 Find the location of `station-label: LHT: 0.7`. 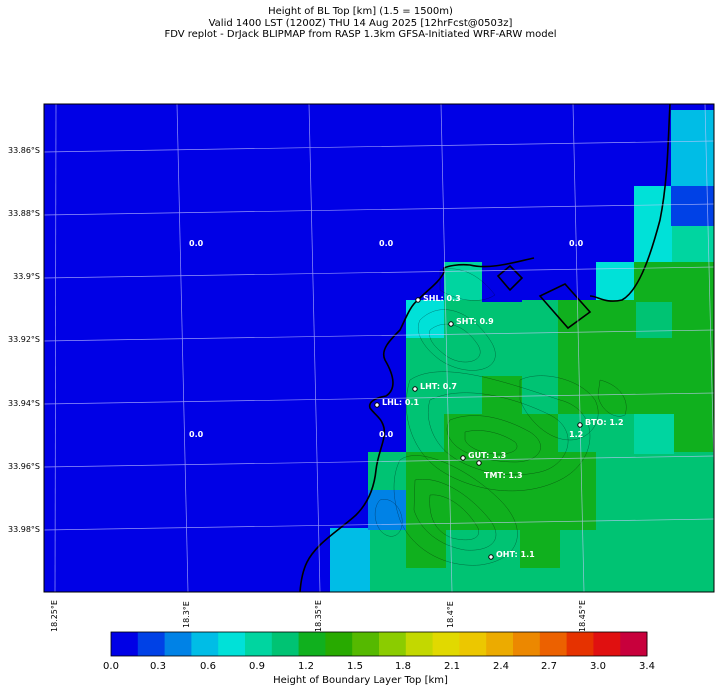

station-label: LHT: 0.7 is located at coordinates (438, 386).